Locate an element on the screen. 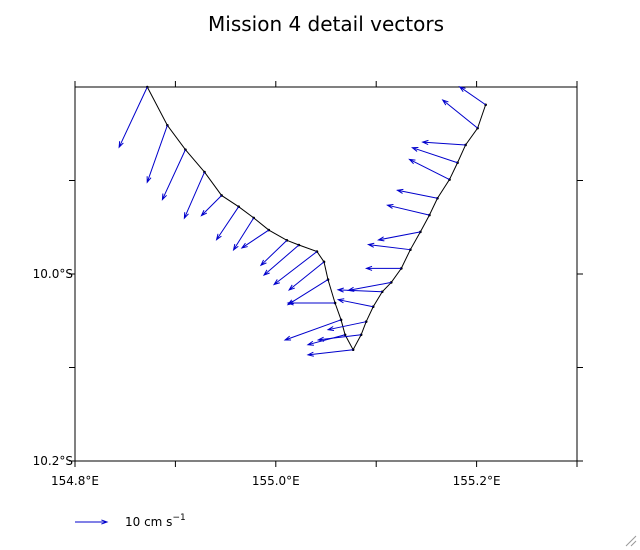  y-tick-label: 10.0°S is located at coordinates (53, 274).